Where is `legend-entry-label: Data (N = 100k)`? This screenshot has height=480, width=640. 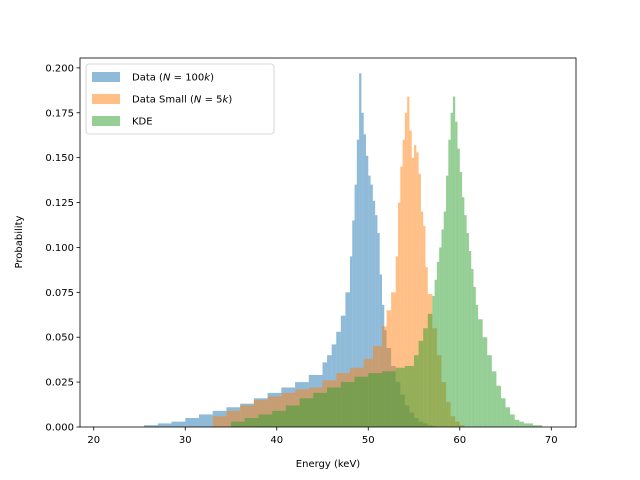
legend-entry-label: Data (N = 100k) is located at coordinates (173, 78).